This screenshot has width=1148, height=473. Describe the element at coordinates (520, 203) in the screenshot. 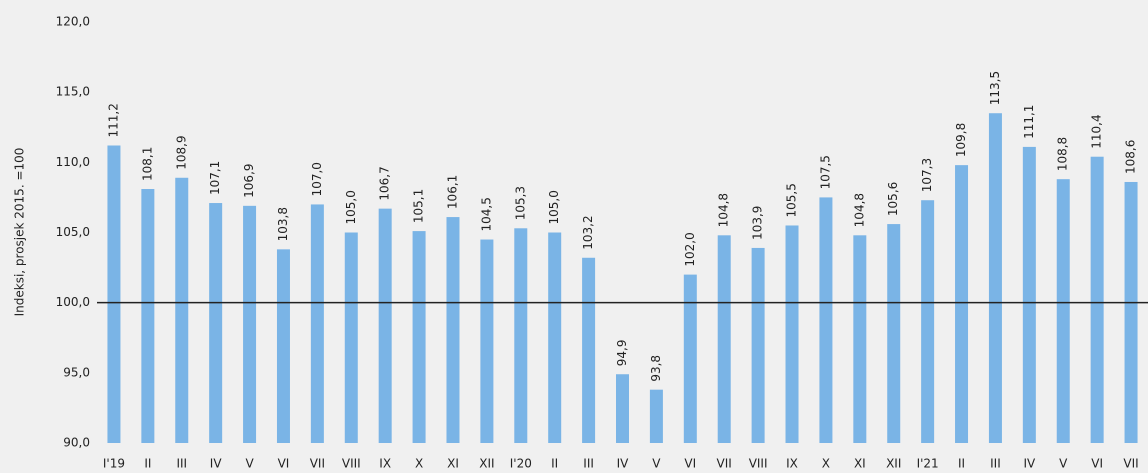

I see `value-label: 105,3` at that location.